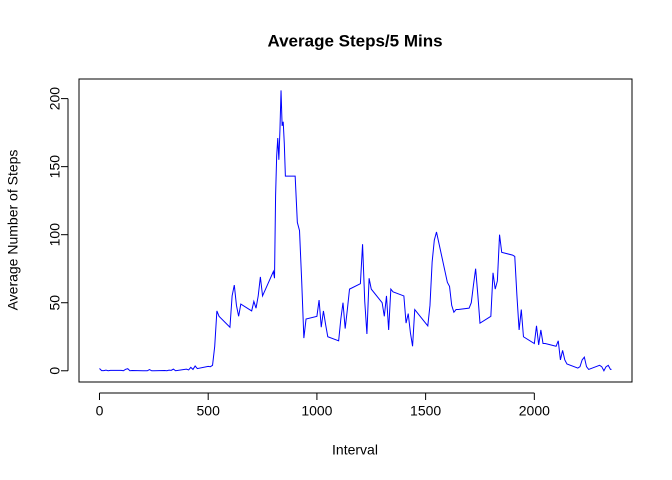  I want to click on y-tick-label: 0, so click(55, 371).